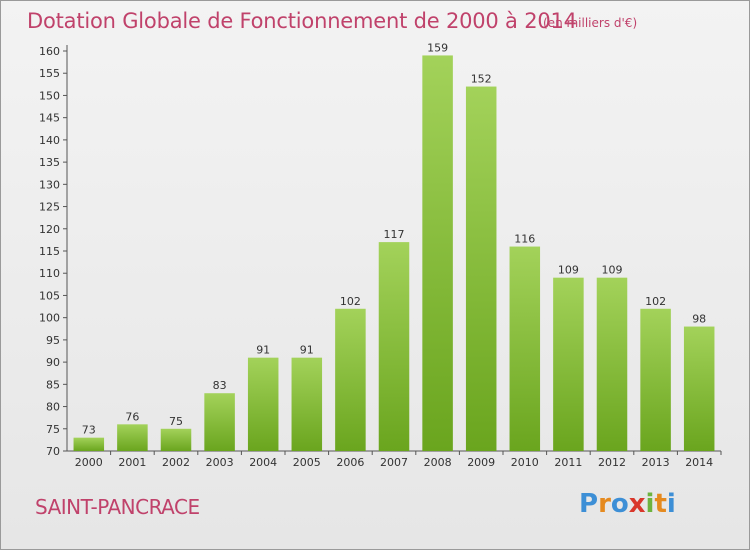 This screenshot has height=550, width=750. What do you see at coordinates (53, 407) in the screenshot?
I see `y-tick-label: 80` at bounding box center [53, 407].